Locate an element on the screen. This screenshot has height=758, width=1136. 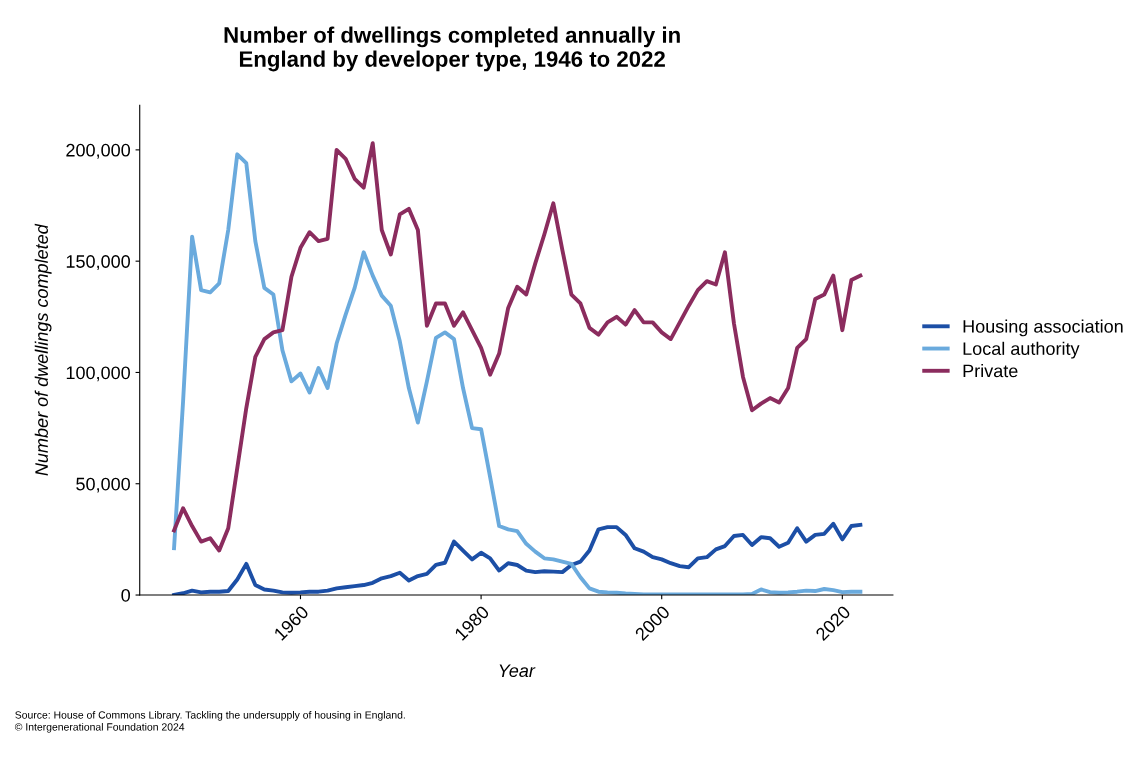
chart-title: Number of dwellings completed annually in England by developer type, 1946 to 2022 is located at coordinates (452, 49).